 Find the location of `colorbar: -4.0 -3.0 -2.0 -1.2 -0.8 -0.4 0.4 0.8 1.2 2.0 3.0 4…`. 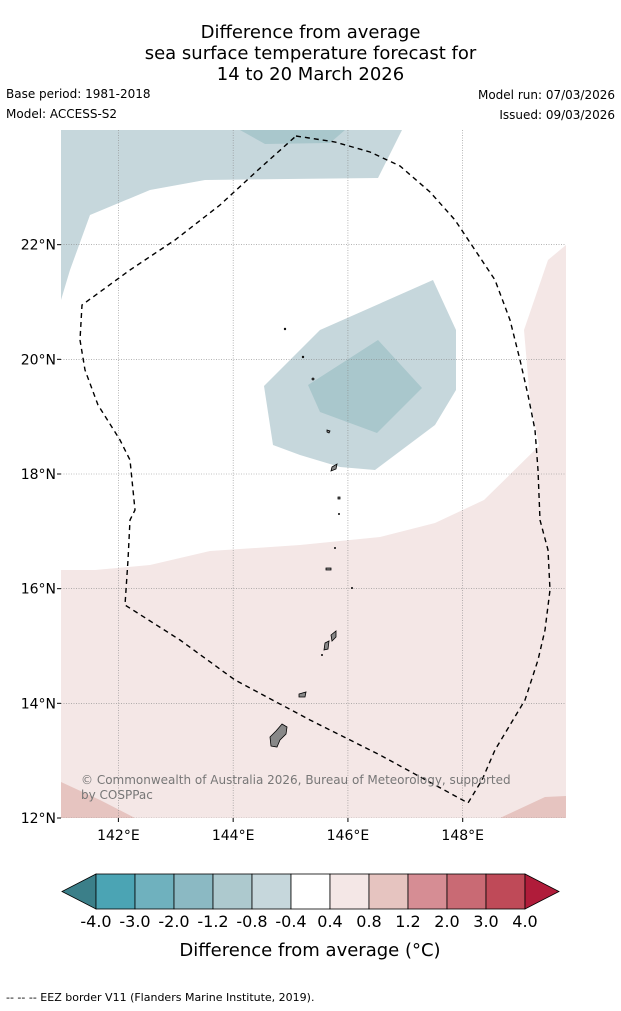

colorbar: -4.0 -3.0 -2.0 -1.2 -0.8 -0.4 0.4 0.8 1.2 2.0 3.0 4… is located at coordinates (310, 902).